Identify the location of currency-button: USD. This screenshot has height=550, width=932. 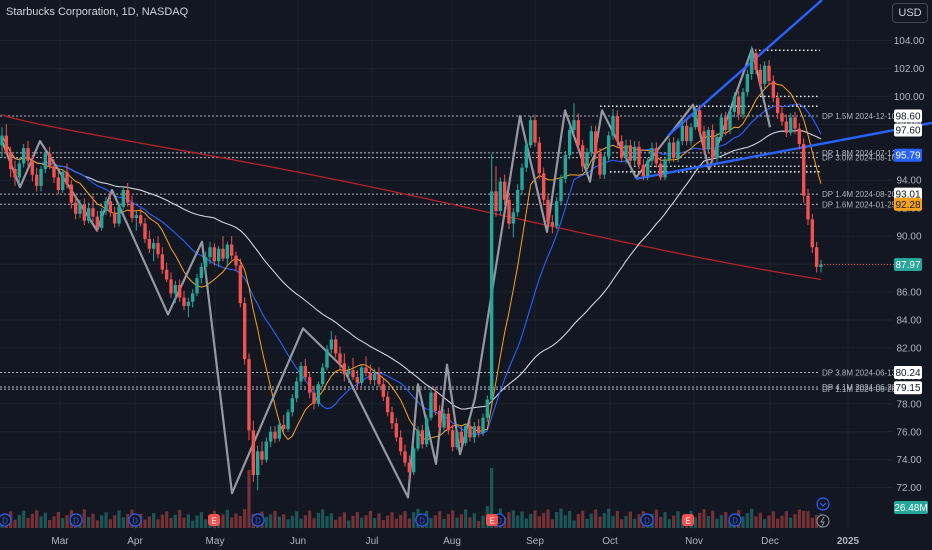
(910, 13).